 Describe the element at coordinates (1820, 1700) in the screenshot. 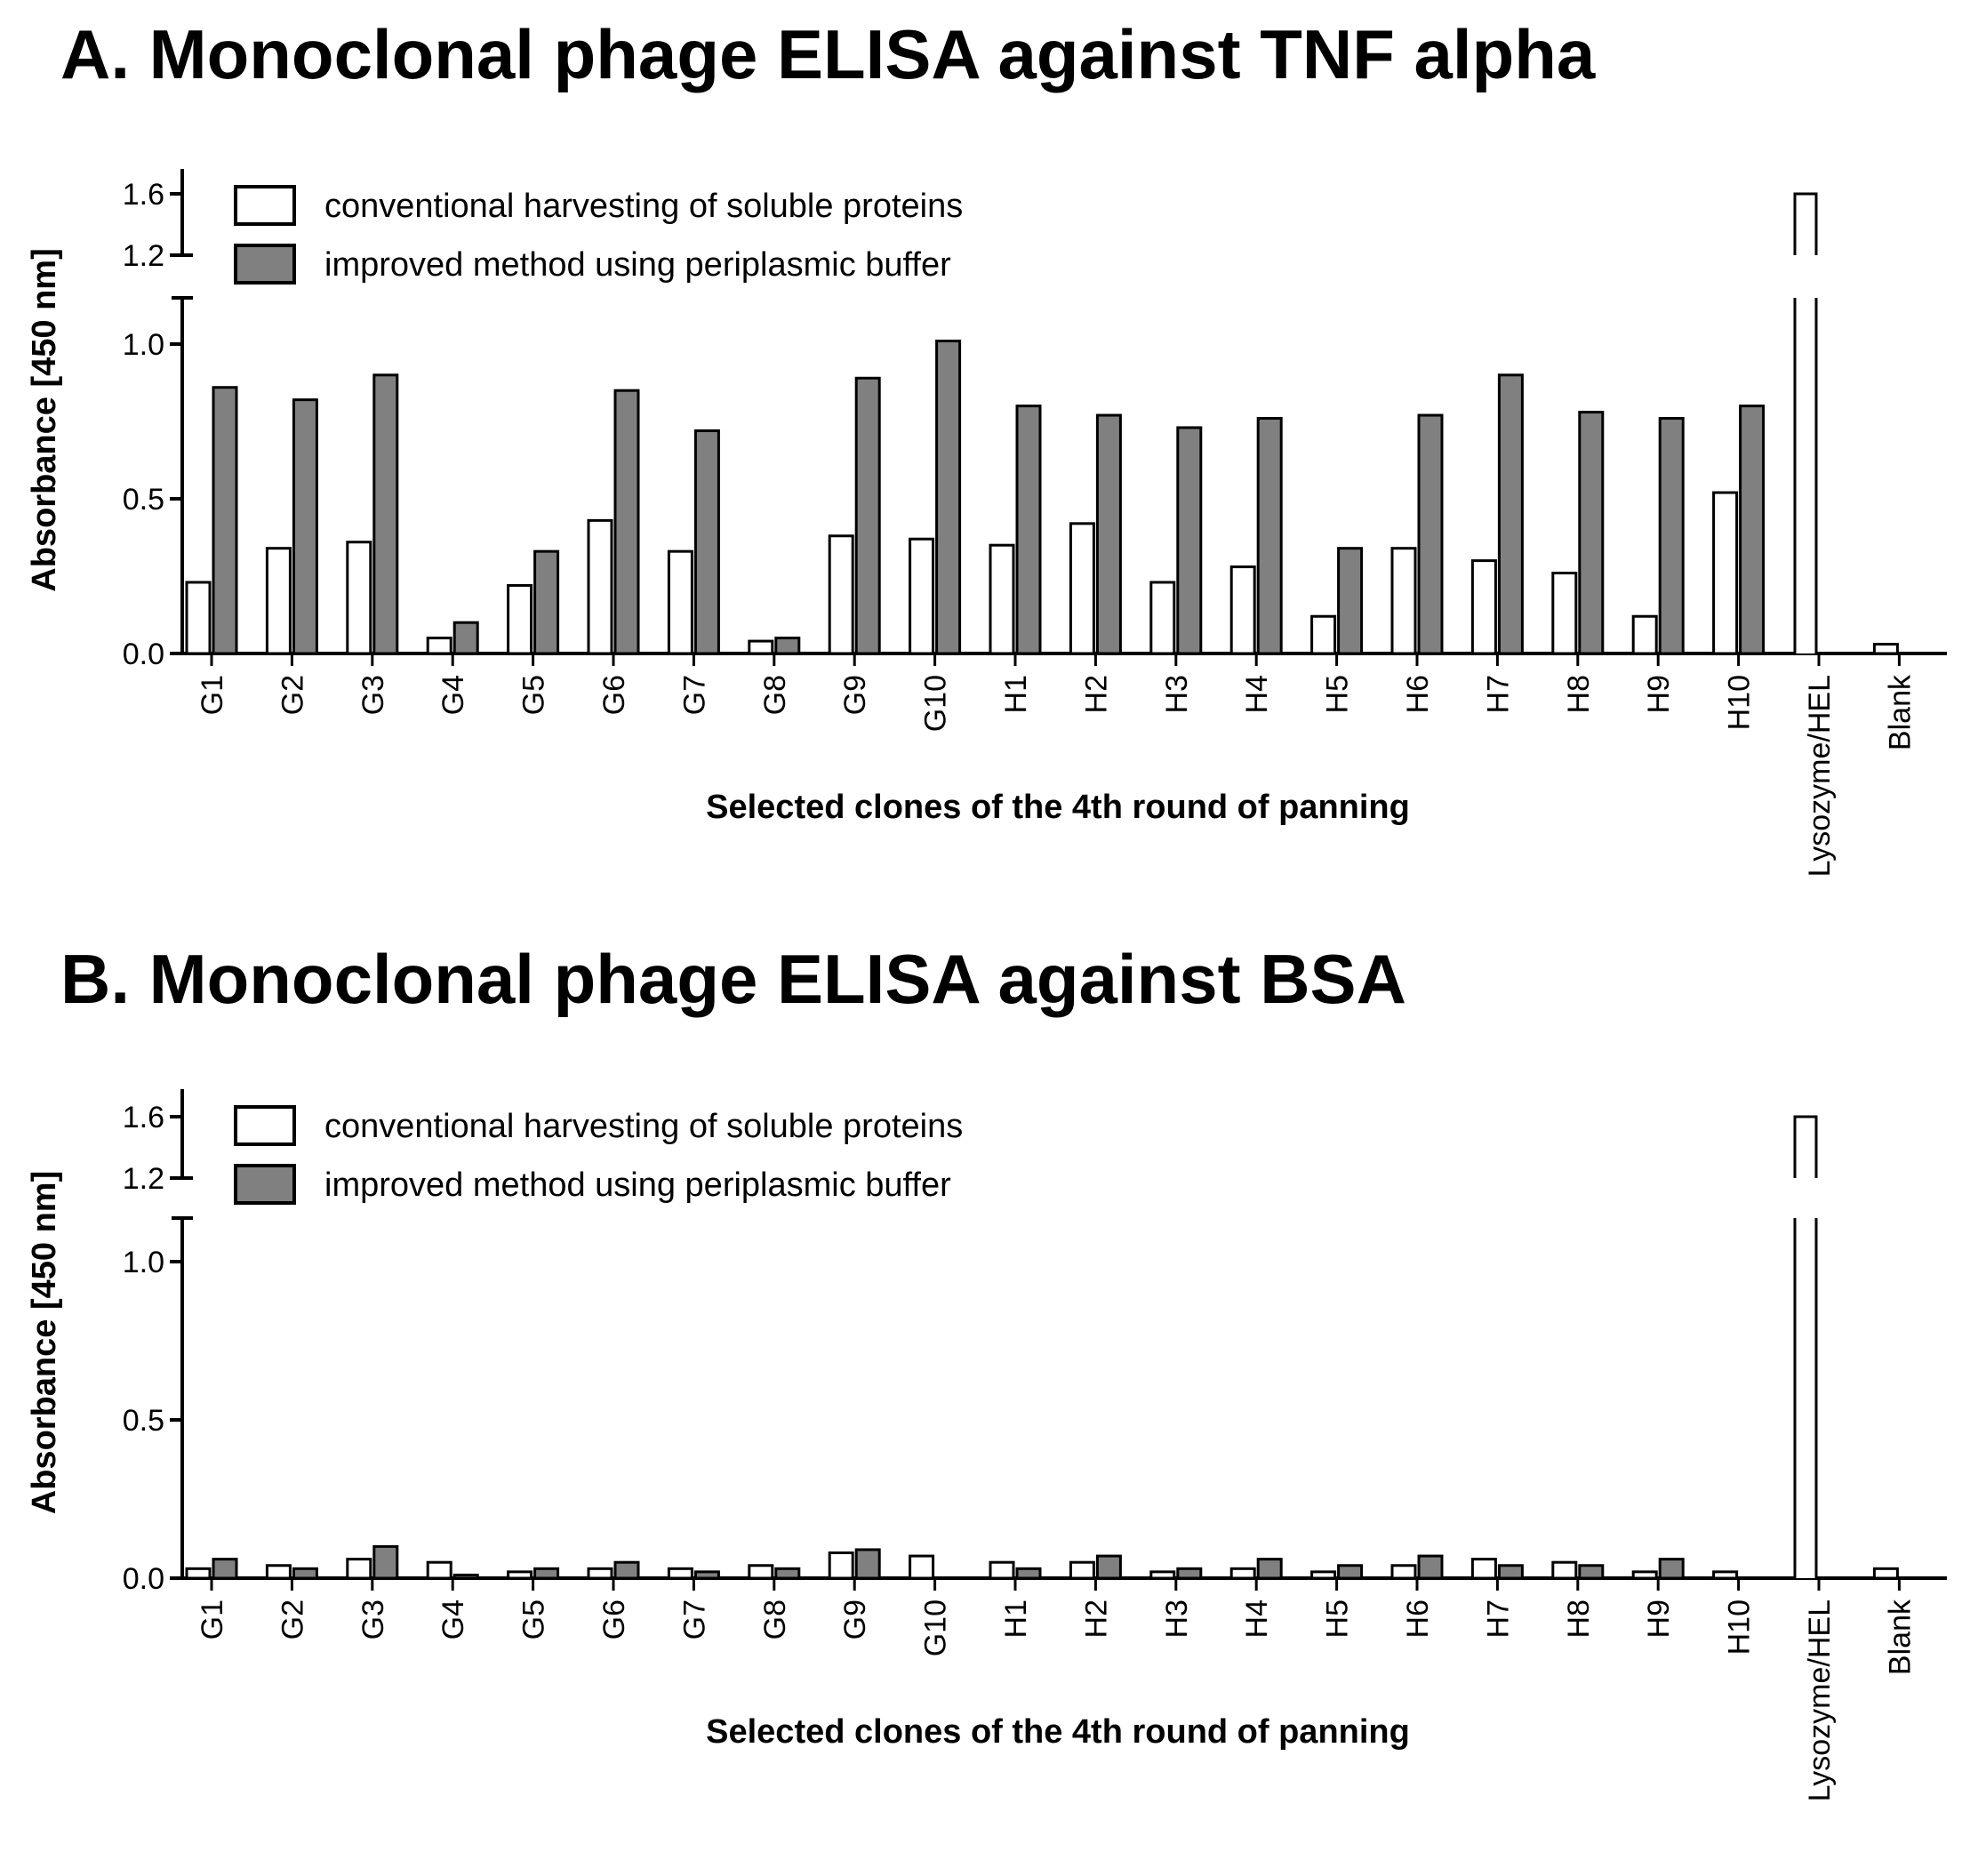

I see `x-tick-label: Lysozyme/HEL` at that location.